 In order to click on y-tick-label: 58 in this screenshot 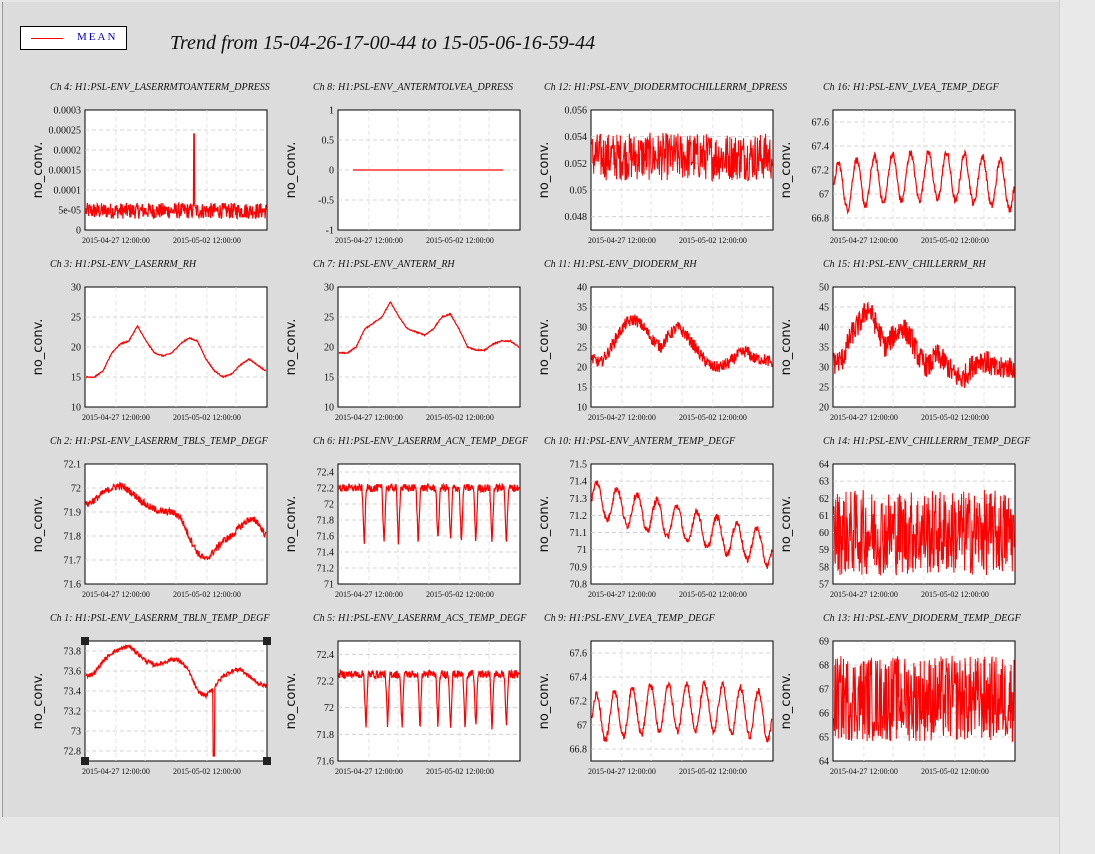, I will do `click(824, 567)`.